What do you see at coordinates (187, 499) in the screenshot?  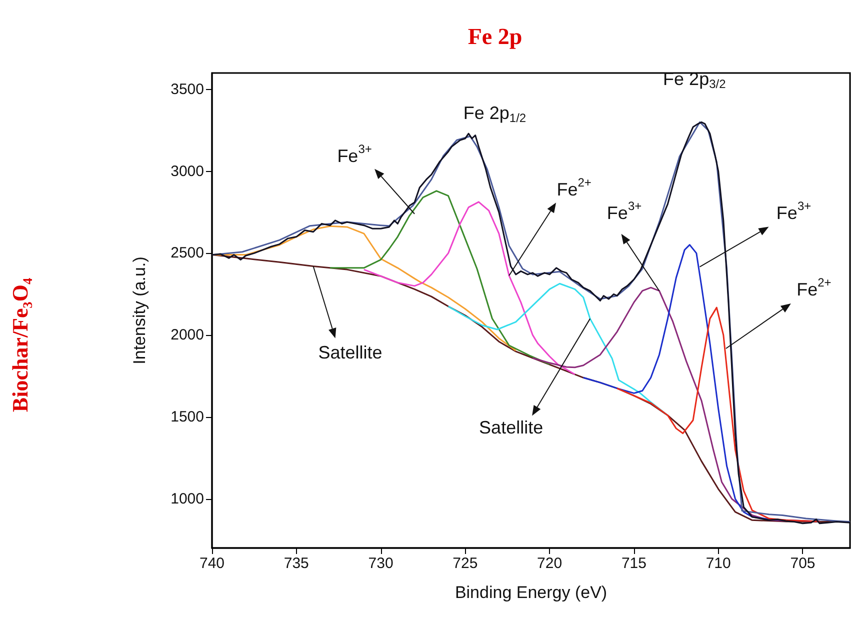 I see `y-tick-label: 1000` at bounding box center [187, 499].